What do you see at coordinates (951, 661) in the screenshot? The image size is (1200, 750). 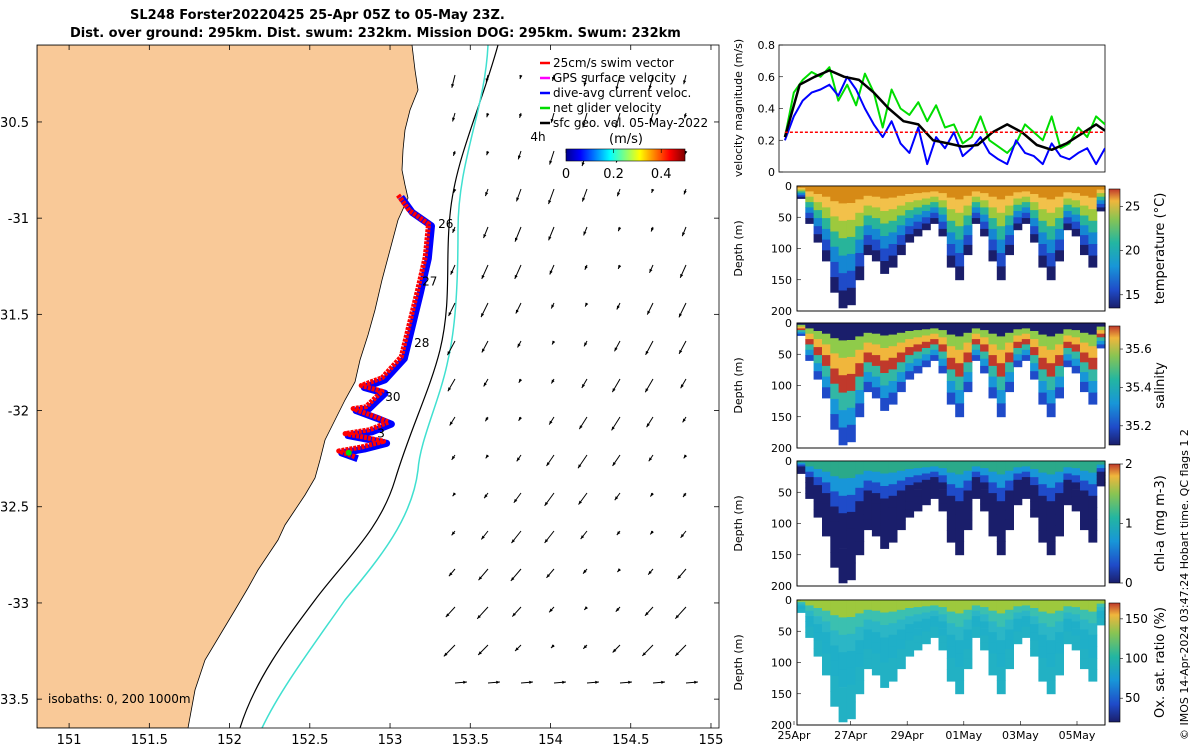 I see `profile-section-fill` at bounding box center [951, 661].